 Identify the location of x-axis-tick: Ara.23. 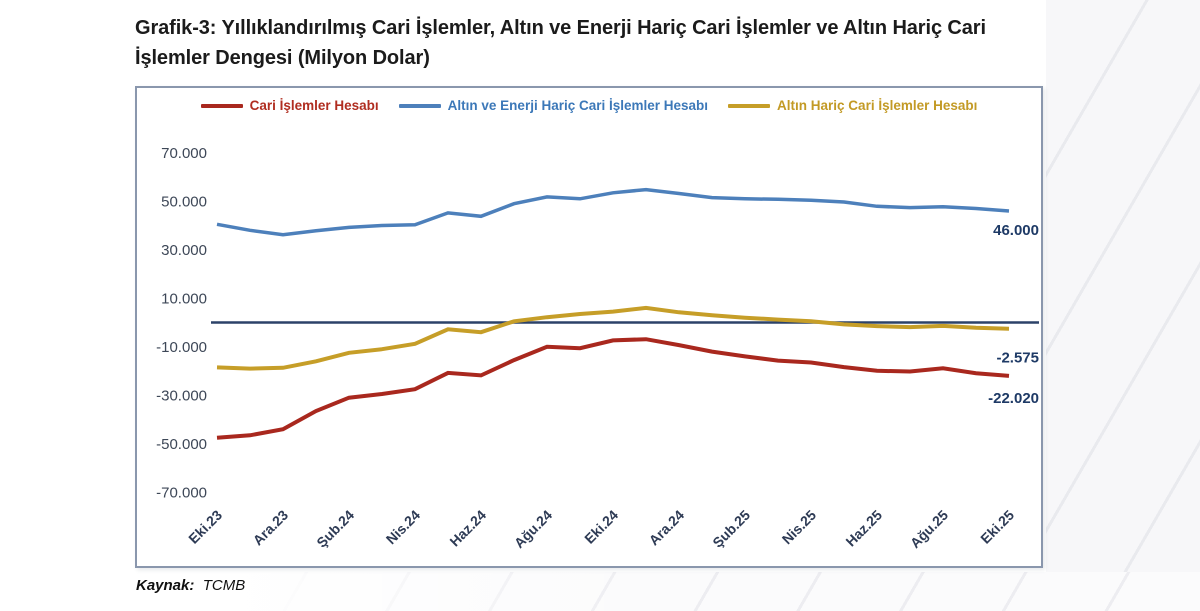
(271, 528).